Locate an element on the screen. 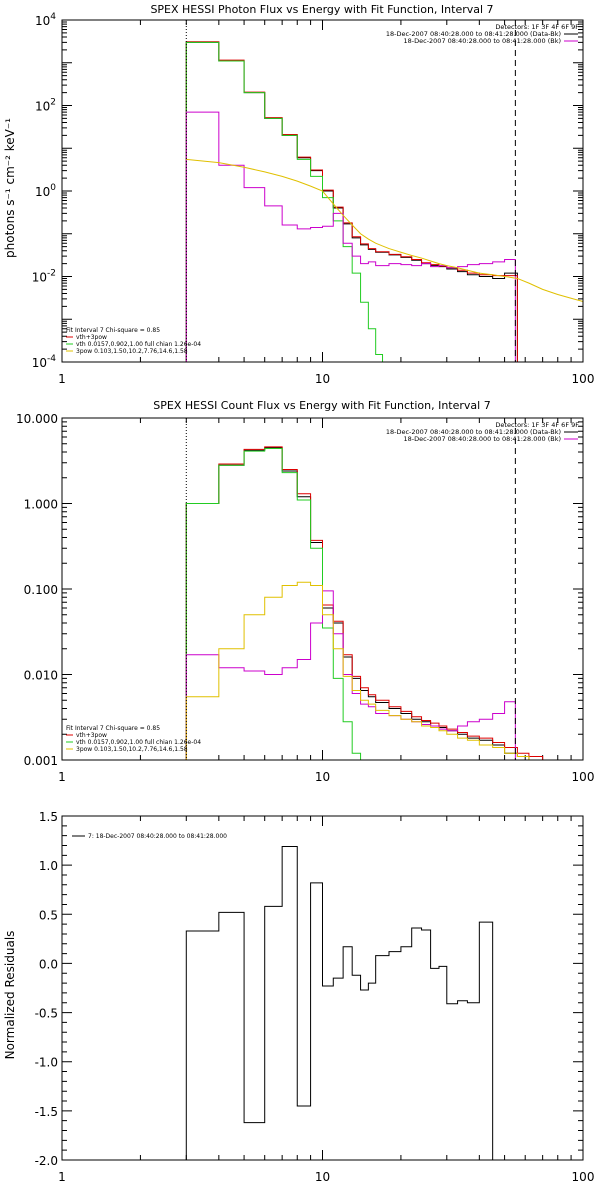 This screenshot has height=1200, width=600. y-tick-label: 0.0 is located at coordinates (48, 964).